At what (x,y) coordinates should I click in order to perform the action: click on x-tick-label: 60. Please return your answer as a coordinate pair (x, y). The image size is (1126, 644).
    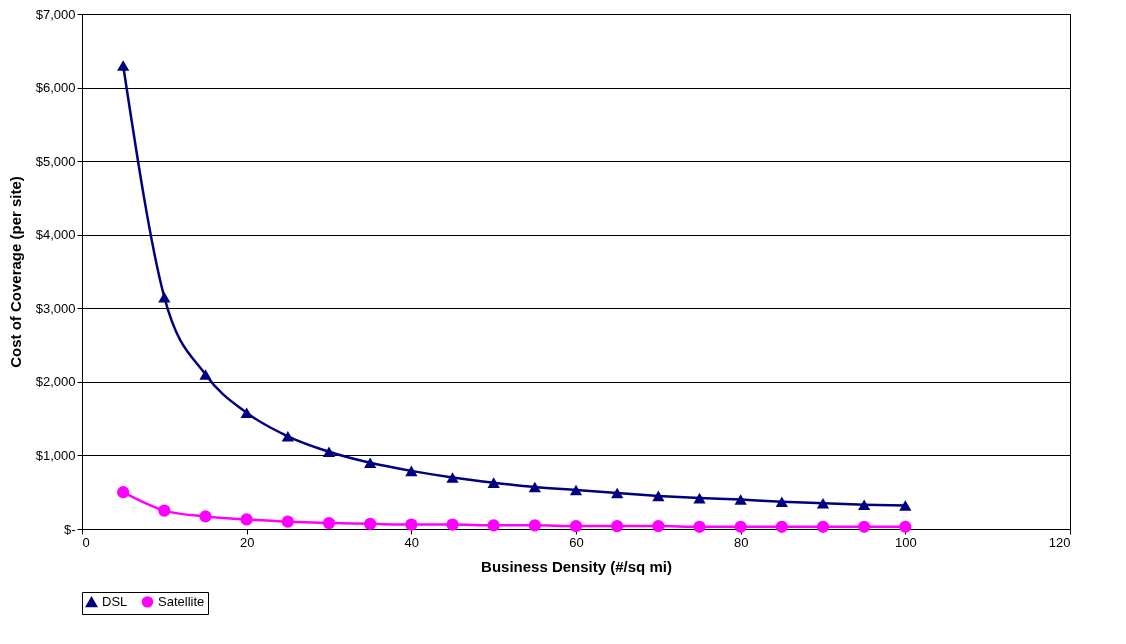
    Looking at the image, I should click on (576, 542).